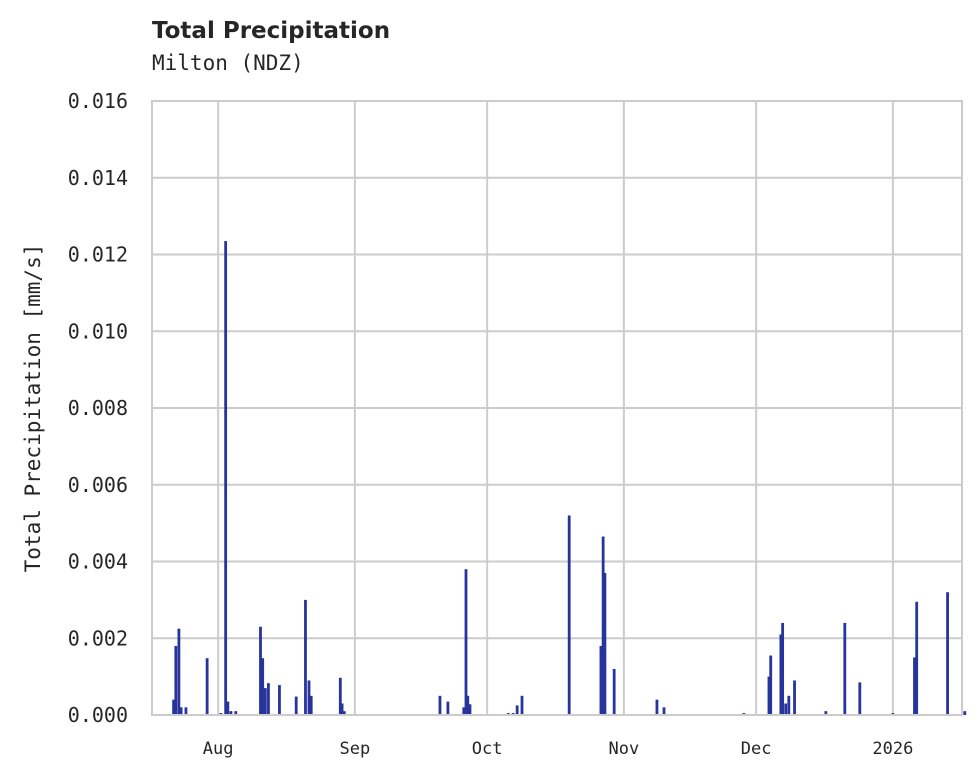 The width and height of the screenshot is (980, 780). What do you see at coordinates (756, 749) in the screenshot?
I see `x-tick-label: Dec` at bounding box center [756, 749].